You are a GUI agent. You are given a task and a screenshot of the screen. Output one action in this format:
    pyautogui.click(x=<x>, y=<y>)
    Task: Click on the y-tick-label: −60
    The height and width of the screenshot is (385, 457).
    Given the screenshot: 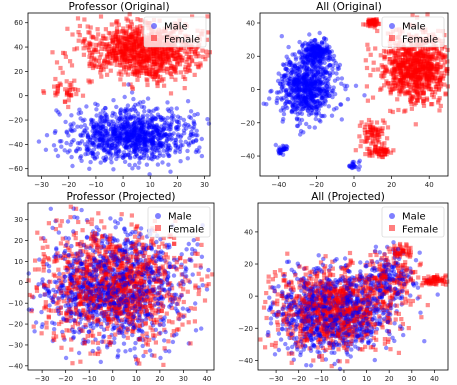 What is the action you would take?
    pyautogui.click(x=15, y=169)
    